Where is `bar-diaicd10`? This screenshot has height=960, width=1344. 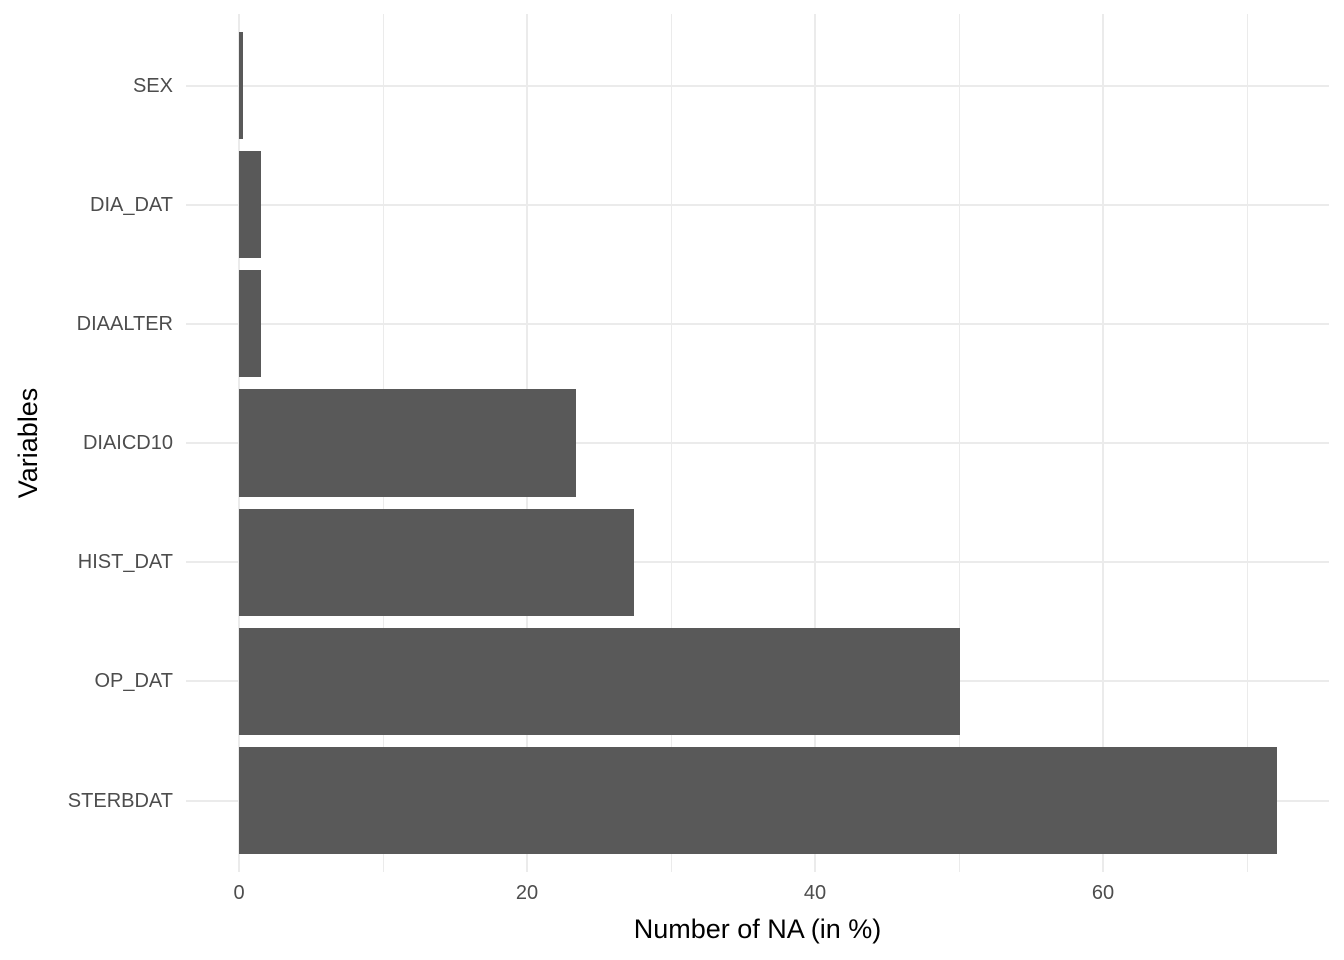
bar-diaicd10 is located at coordinates (407, 443).